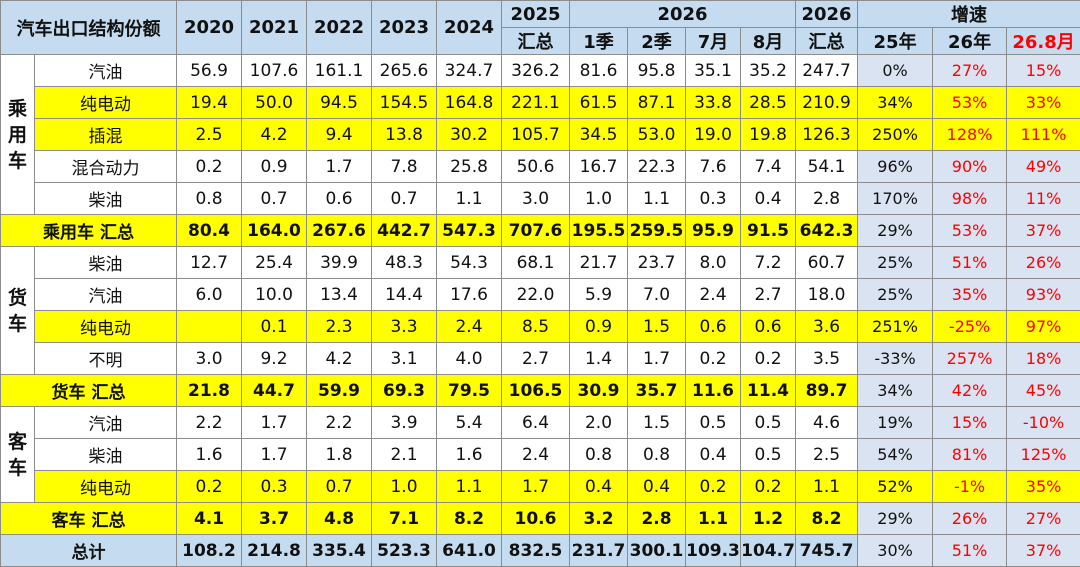 The height and width of the screenshot is (567, 1080). Describe the element at coordinates (1043, 263) in the screenshot. I see `growth-26-aug-cell: 26%` at that location.